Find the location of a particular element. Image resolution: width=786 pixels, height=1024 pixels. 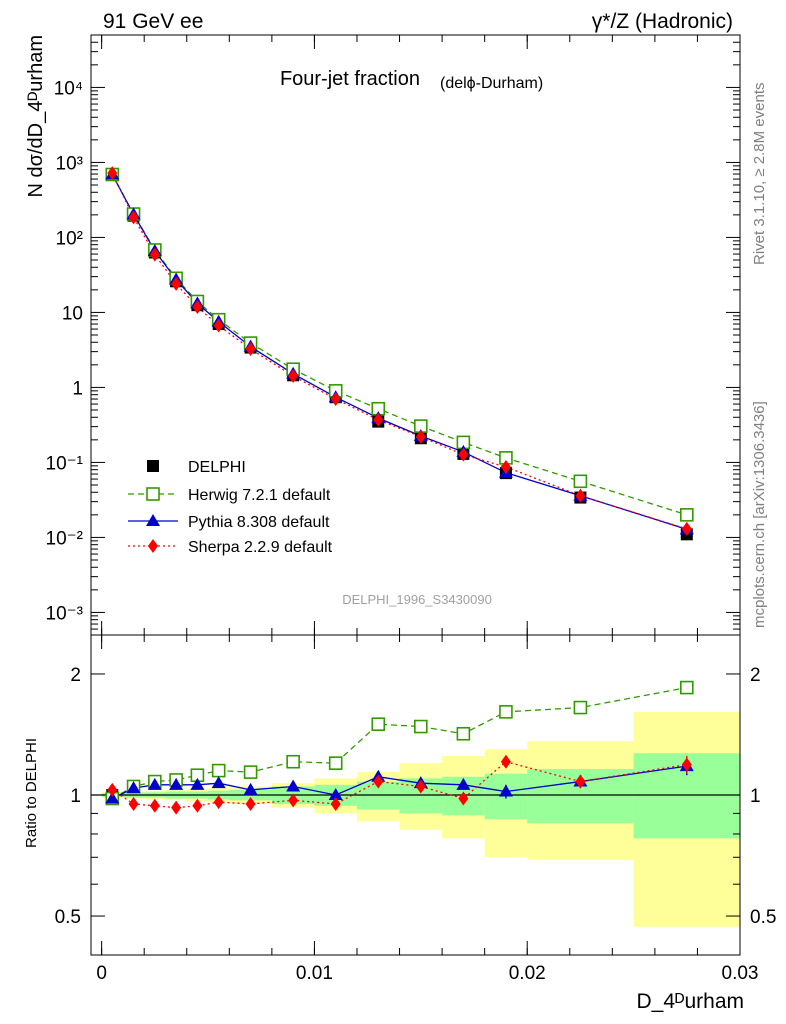

ratio-y-tick-label: 1 is located at coordinates (75, 796).